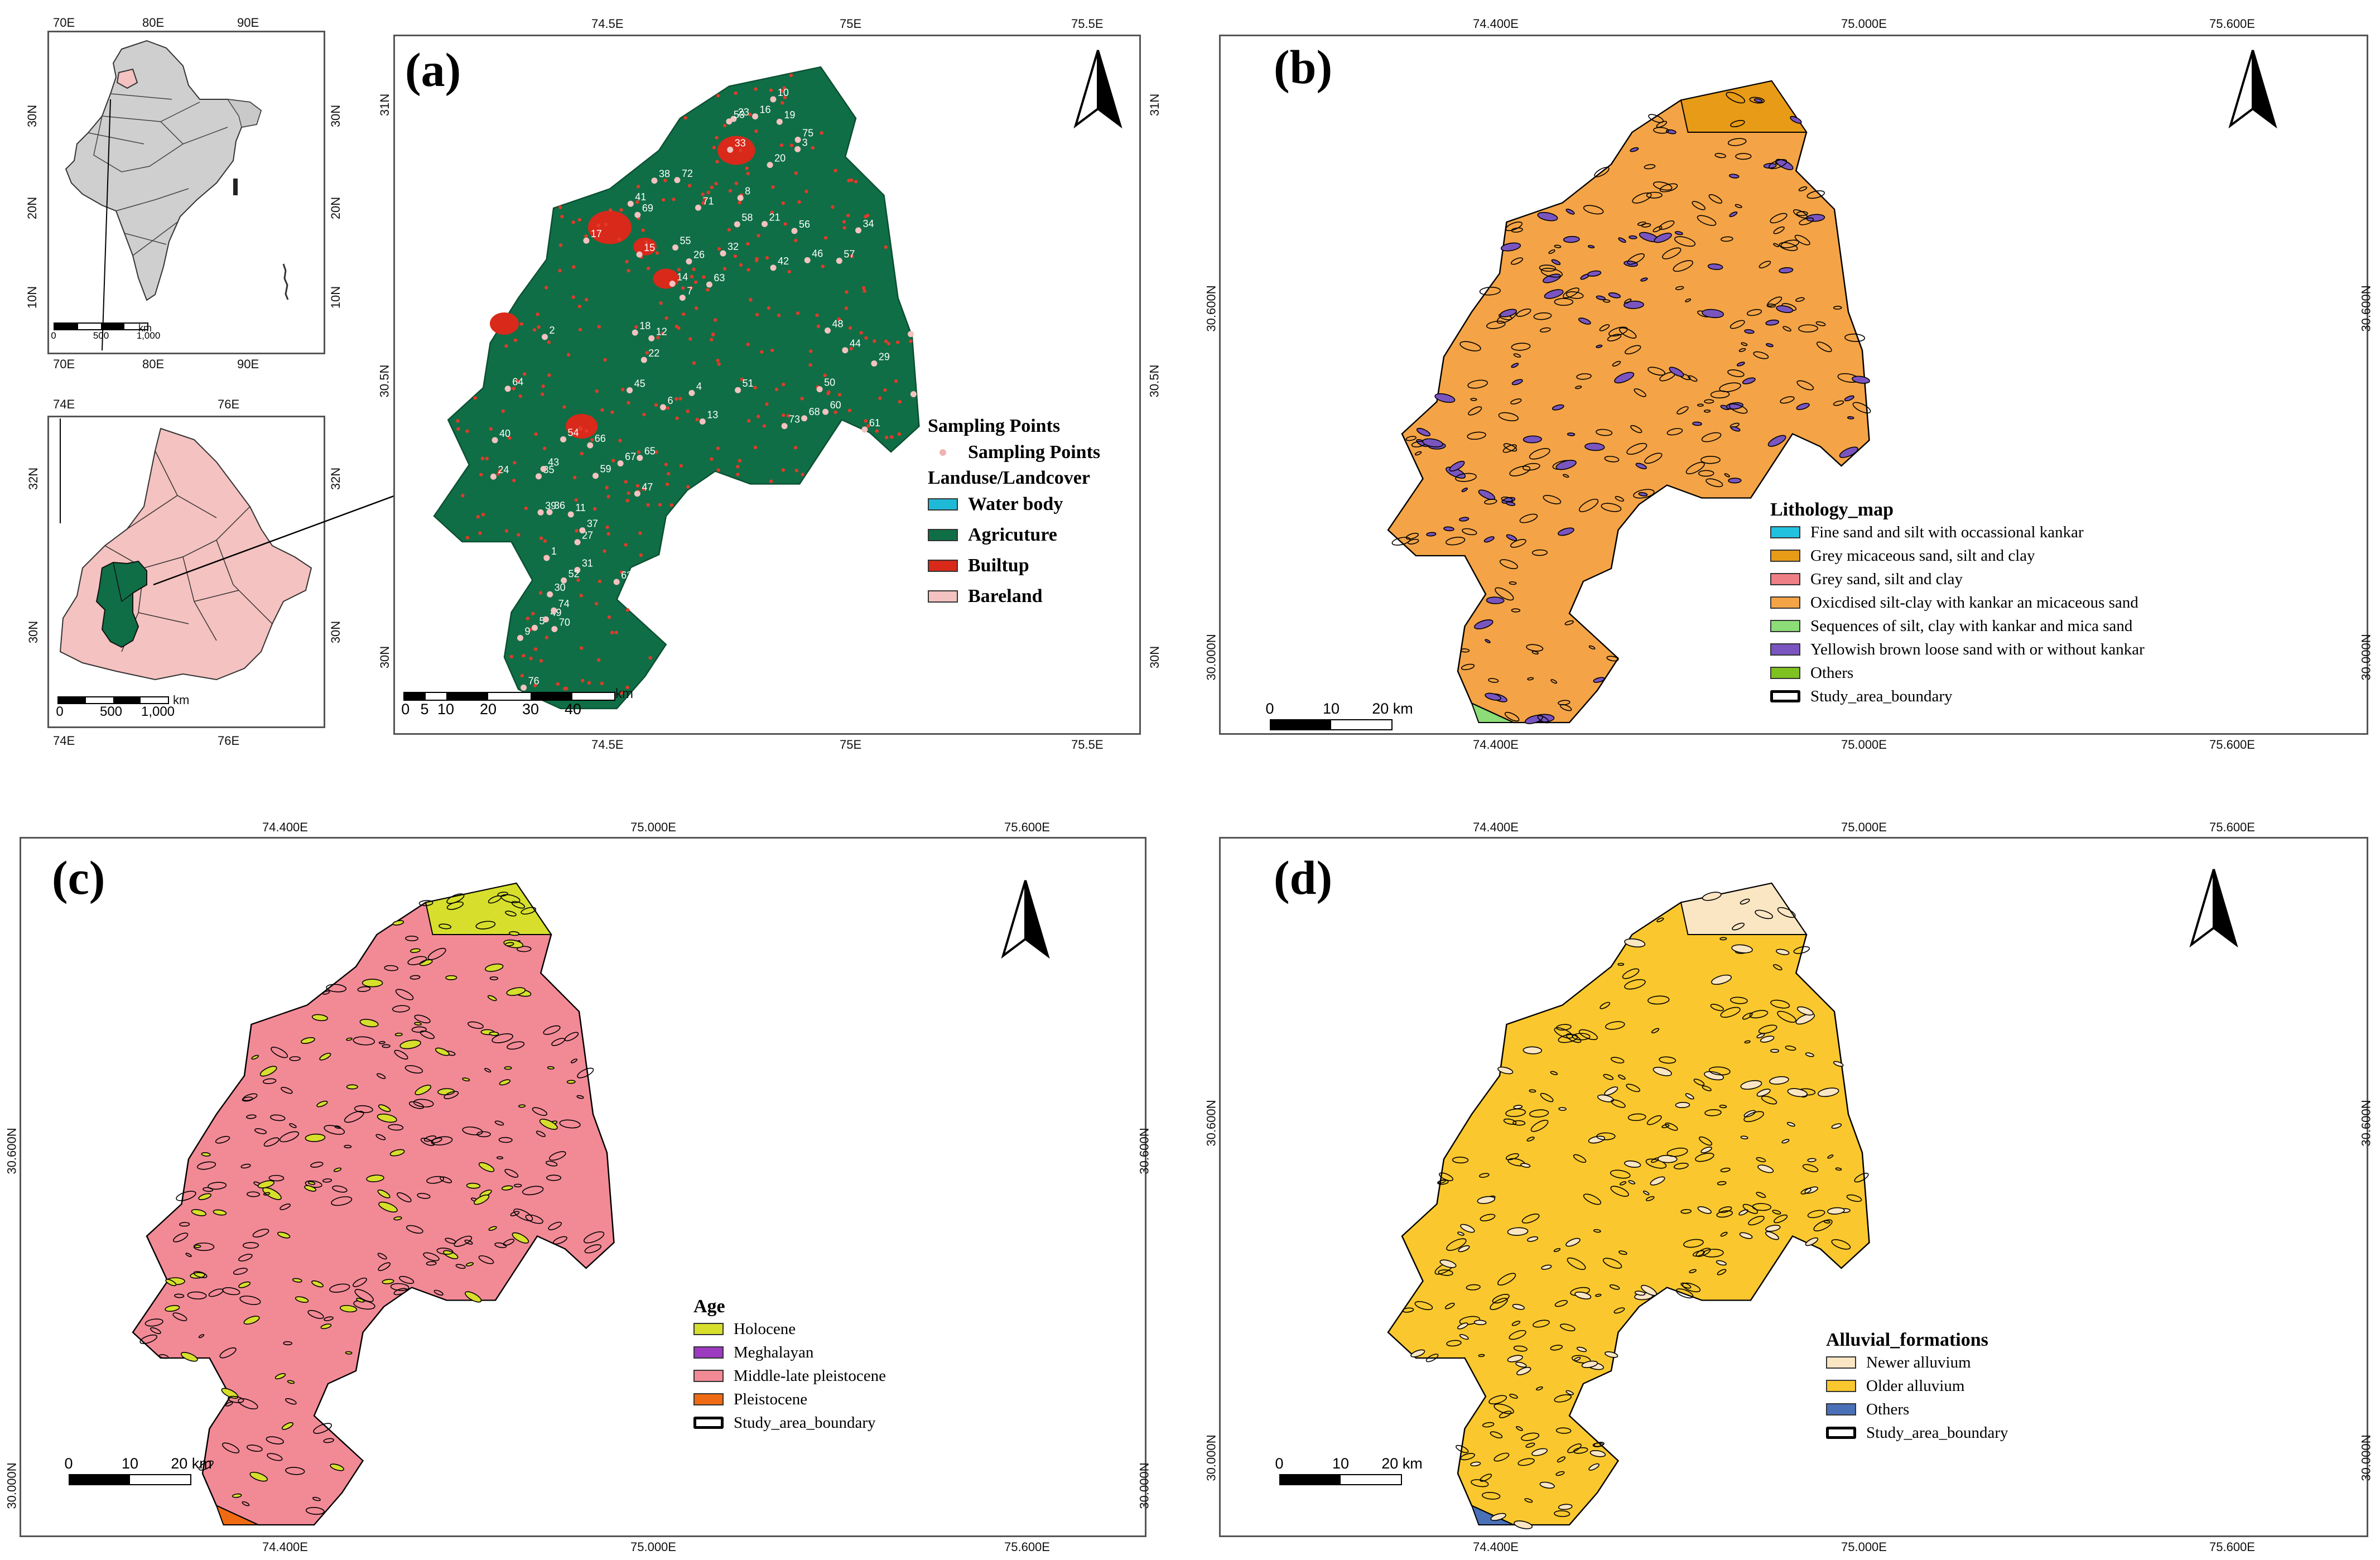 The image size is (2380, 1560). Describe the element at coordinates (815, 411) in the screenshot. I see `sampling-point-number: 68` at that location.